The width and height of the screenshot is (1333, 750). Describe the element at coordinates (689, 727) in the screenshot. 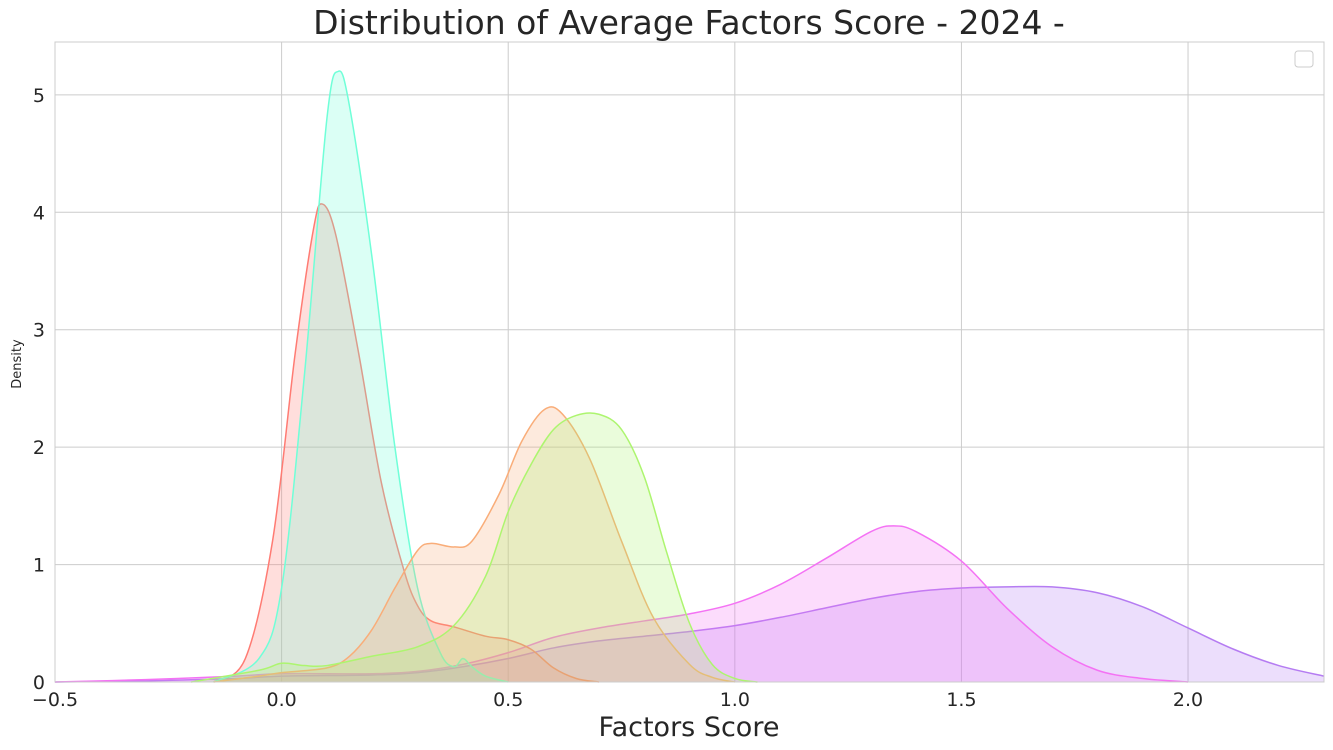

I see `x-axis-label: Factors Score` at that location.